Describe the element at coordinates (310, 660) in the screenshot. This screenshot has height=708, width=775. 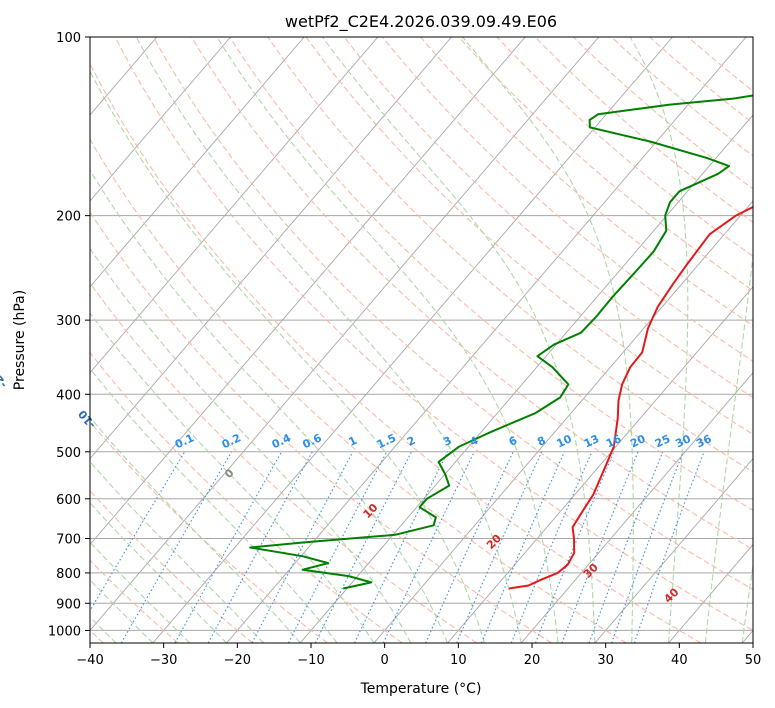
I see `x-tick-label: −10` at that location.